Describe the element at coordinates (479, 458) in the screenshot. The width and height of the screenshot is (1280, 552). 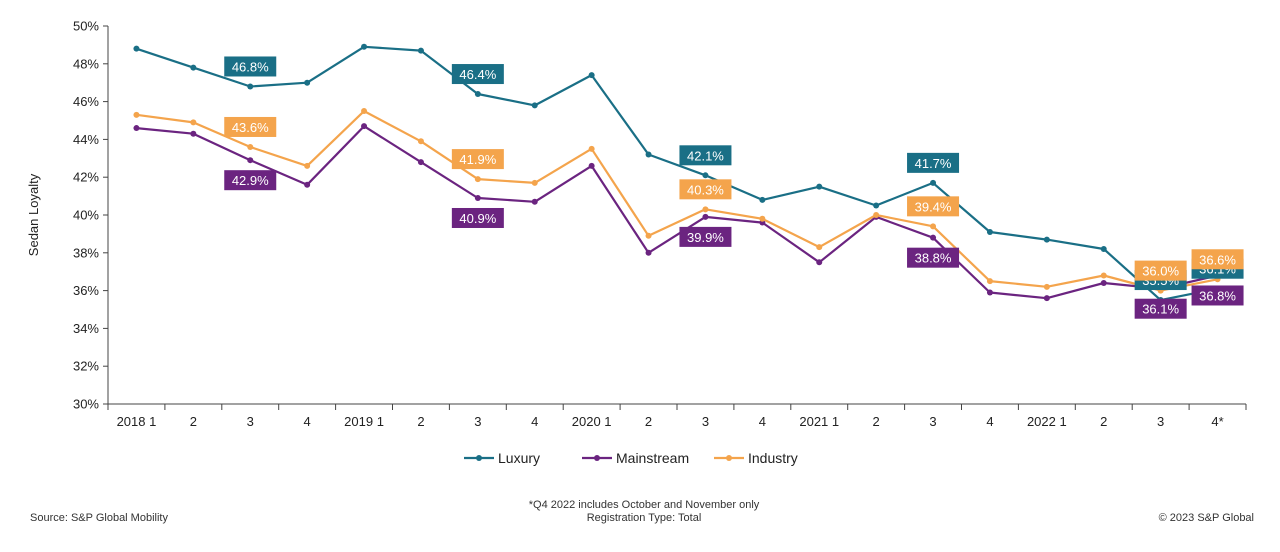
I see `legend-marker-luxury` at that location.